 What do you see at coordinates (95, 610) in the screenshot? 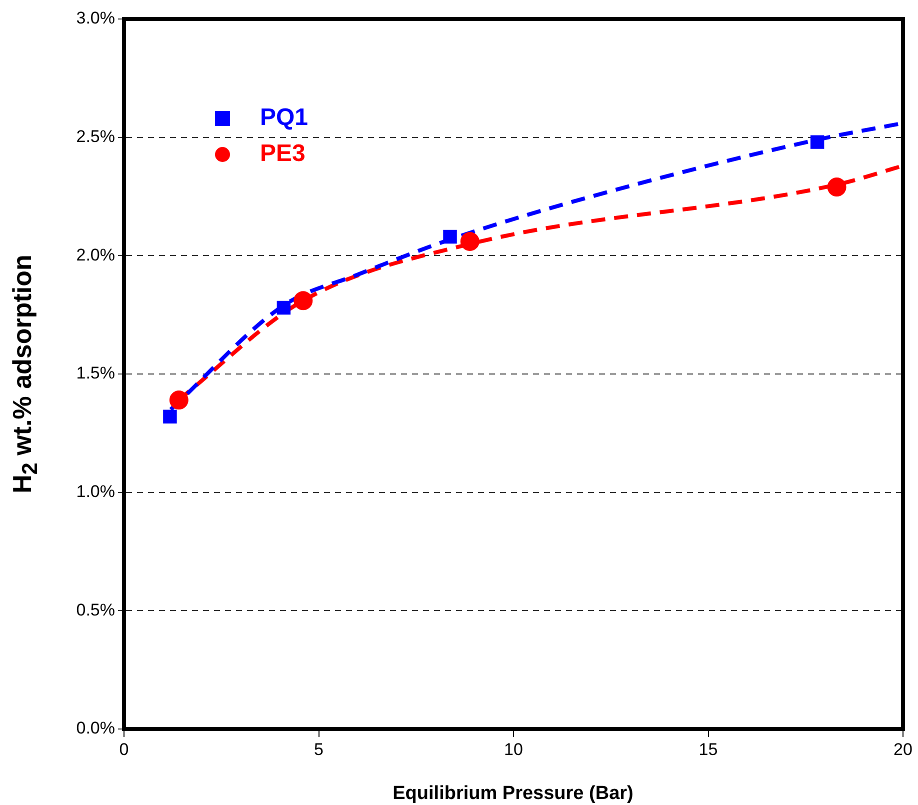
I see `y-tick-label: 0.5%` at bounding box center [95, 610].